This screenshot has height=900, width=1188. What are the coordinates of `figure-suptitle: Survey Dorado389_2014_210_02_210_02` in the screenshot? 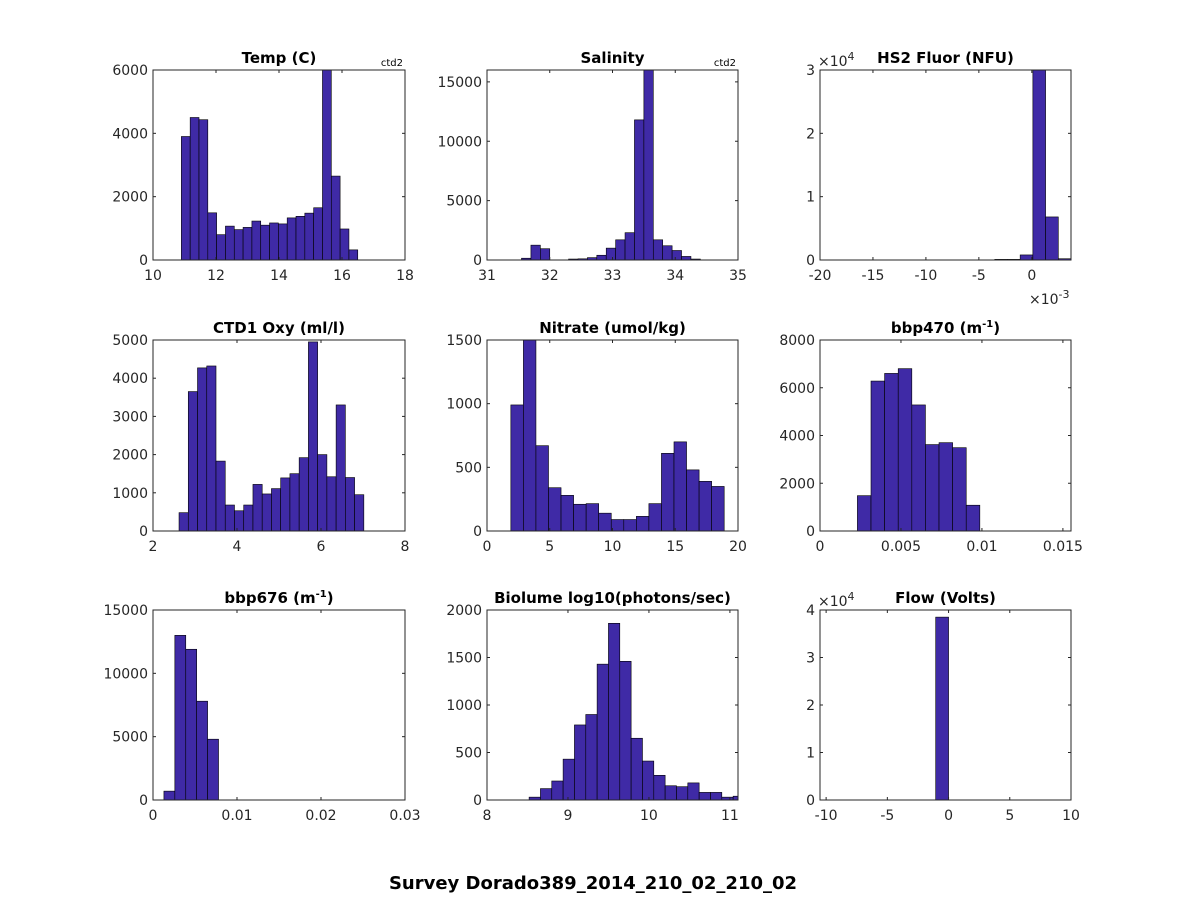 It's located at (593, 883).